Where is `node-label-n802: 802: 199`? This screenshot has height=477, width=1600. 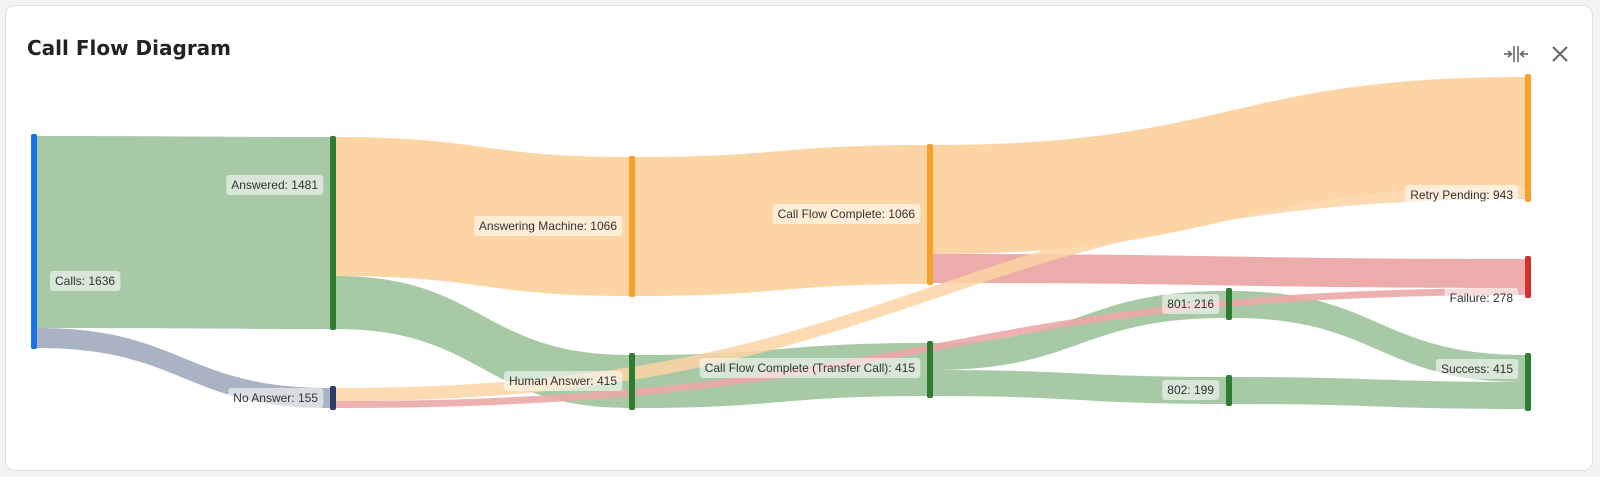
node-label-n802: 802: 199 is located at coordinates (1191, 390).